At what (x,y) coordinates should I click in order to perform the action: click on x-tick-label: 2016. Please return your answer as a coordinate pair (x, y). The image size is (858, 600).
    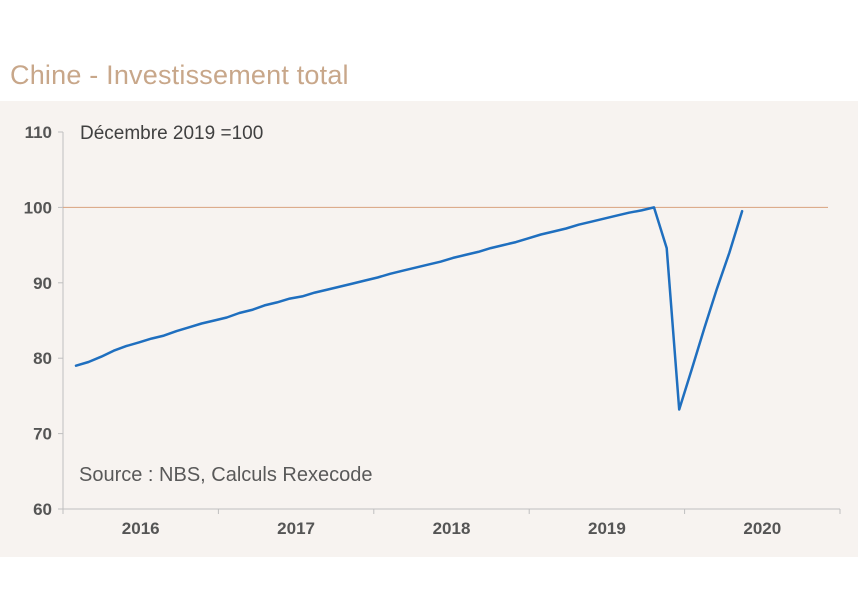
    Looking at the image, I should click on (141, 528).